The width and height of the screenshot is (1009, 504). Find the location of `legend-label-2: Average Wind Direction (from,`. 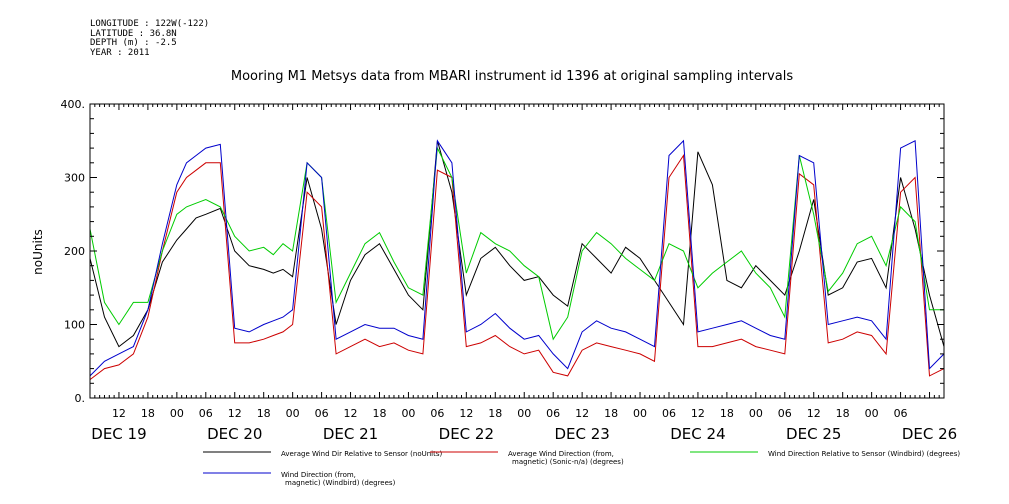

legend-label-2: Average Wind Direction (from, is located at coordinates (561, 454).